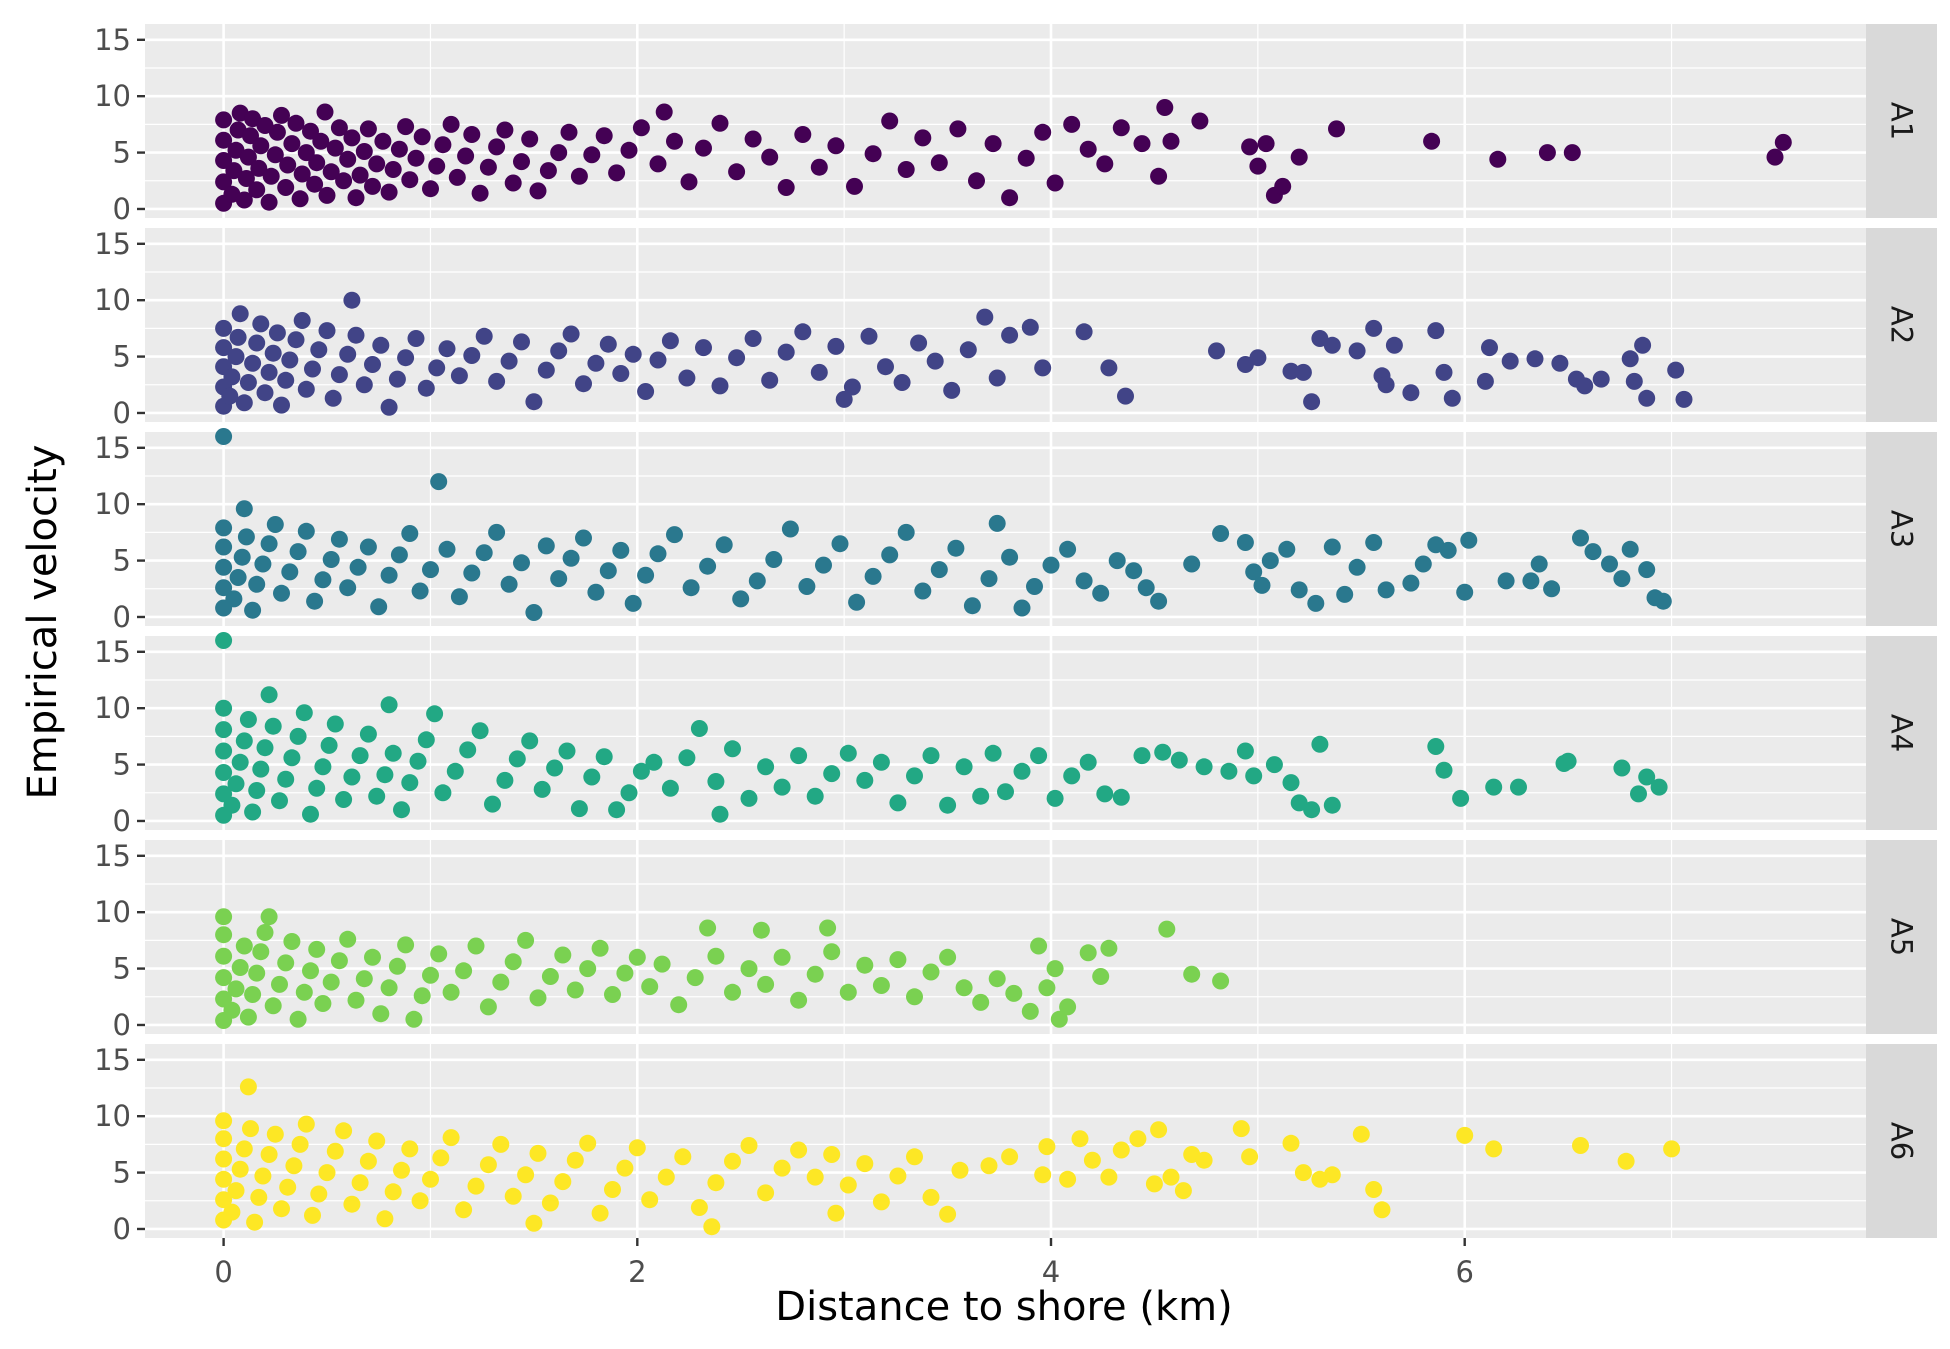 This screenshot has width=1950, height=1349. What do you see at coordinates (1902, 325) in the screenshot?
I see `facet-strip-label: A2` at bounding box center [1902, 325].